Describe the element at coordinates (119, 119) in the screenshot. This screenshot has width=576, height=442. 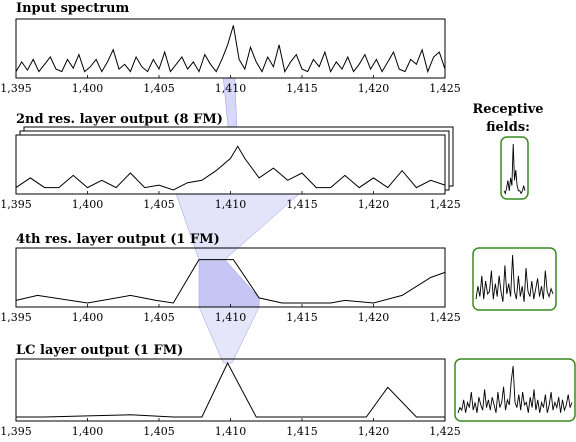
I see `panel-2-title: 2nd res. layer output (8 FM)` at that location.